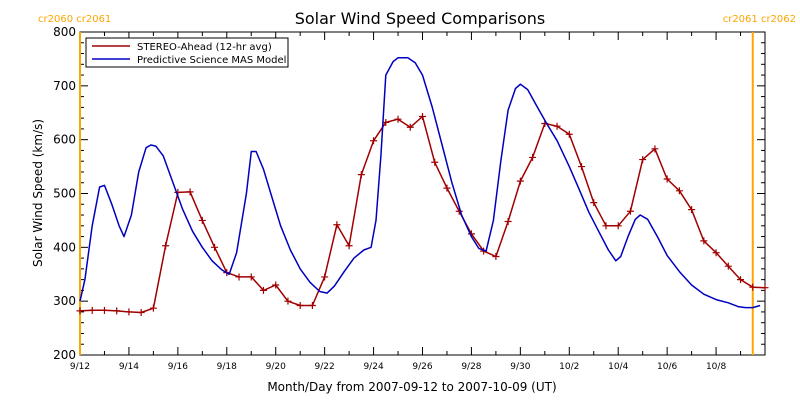 Image resolution: width=800 pixels, height=400 pixels. I want to click on legend-label-mas-model: Predictive Science MAS Model, so click(211, 60).